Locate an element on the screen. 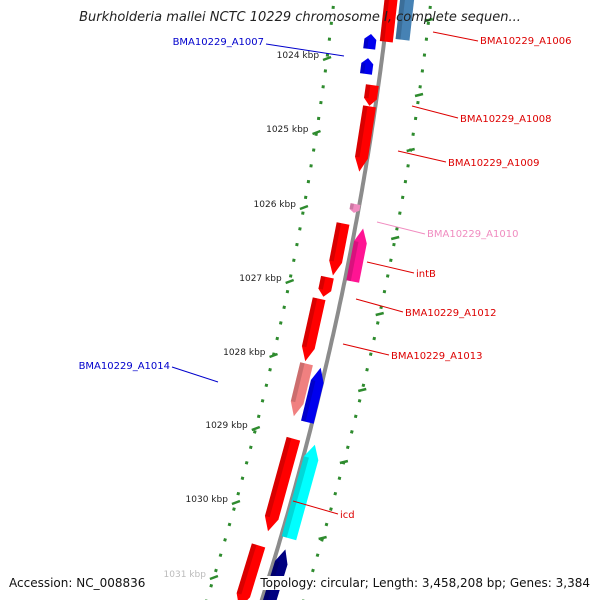 This screenshot has width=600, height=600. gene-red-bottom-arrow is located at coordinates (251, 571).